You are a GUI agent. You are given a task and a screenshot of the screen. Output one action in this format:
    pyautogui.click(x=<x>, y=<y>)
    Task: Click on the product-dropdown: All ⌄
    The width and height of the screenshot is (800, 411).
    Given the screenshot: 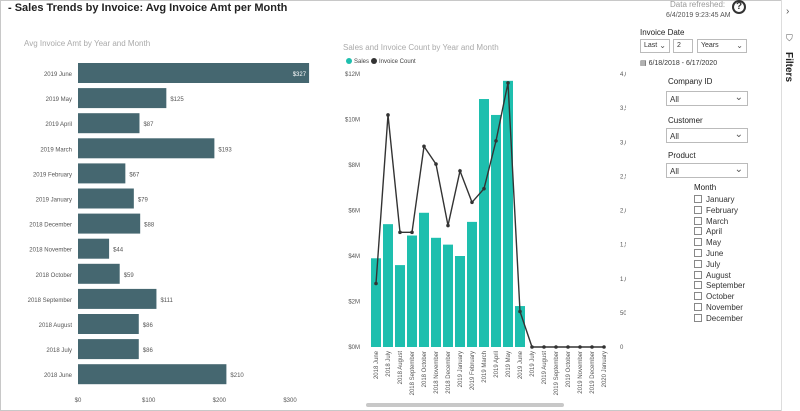 What is the action you would take?
    pyautogui.click(x=707, y=170)
    